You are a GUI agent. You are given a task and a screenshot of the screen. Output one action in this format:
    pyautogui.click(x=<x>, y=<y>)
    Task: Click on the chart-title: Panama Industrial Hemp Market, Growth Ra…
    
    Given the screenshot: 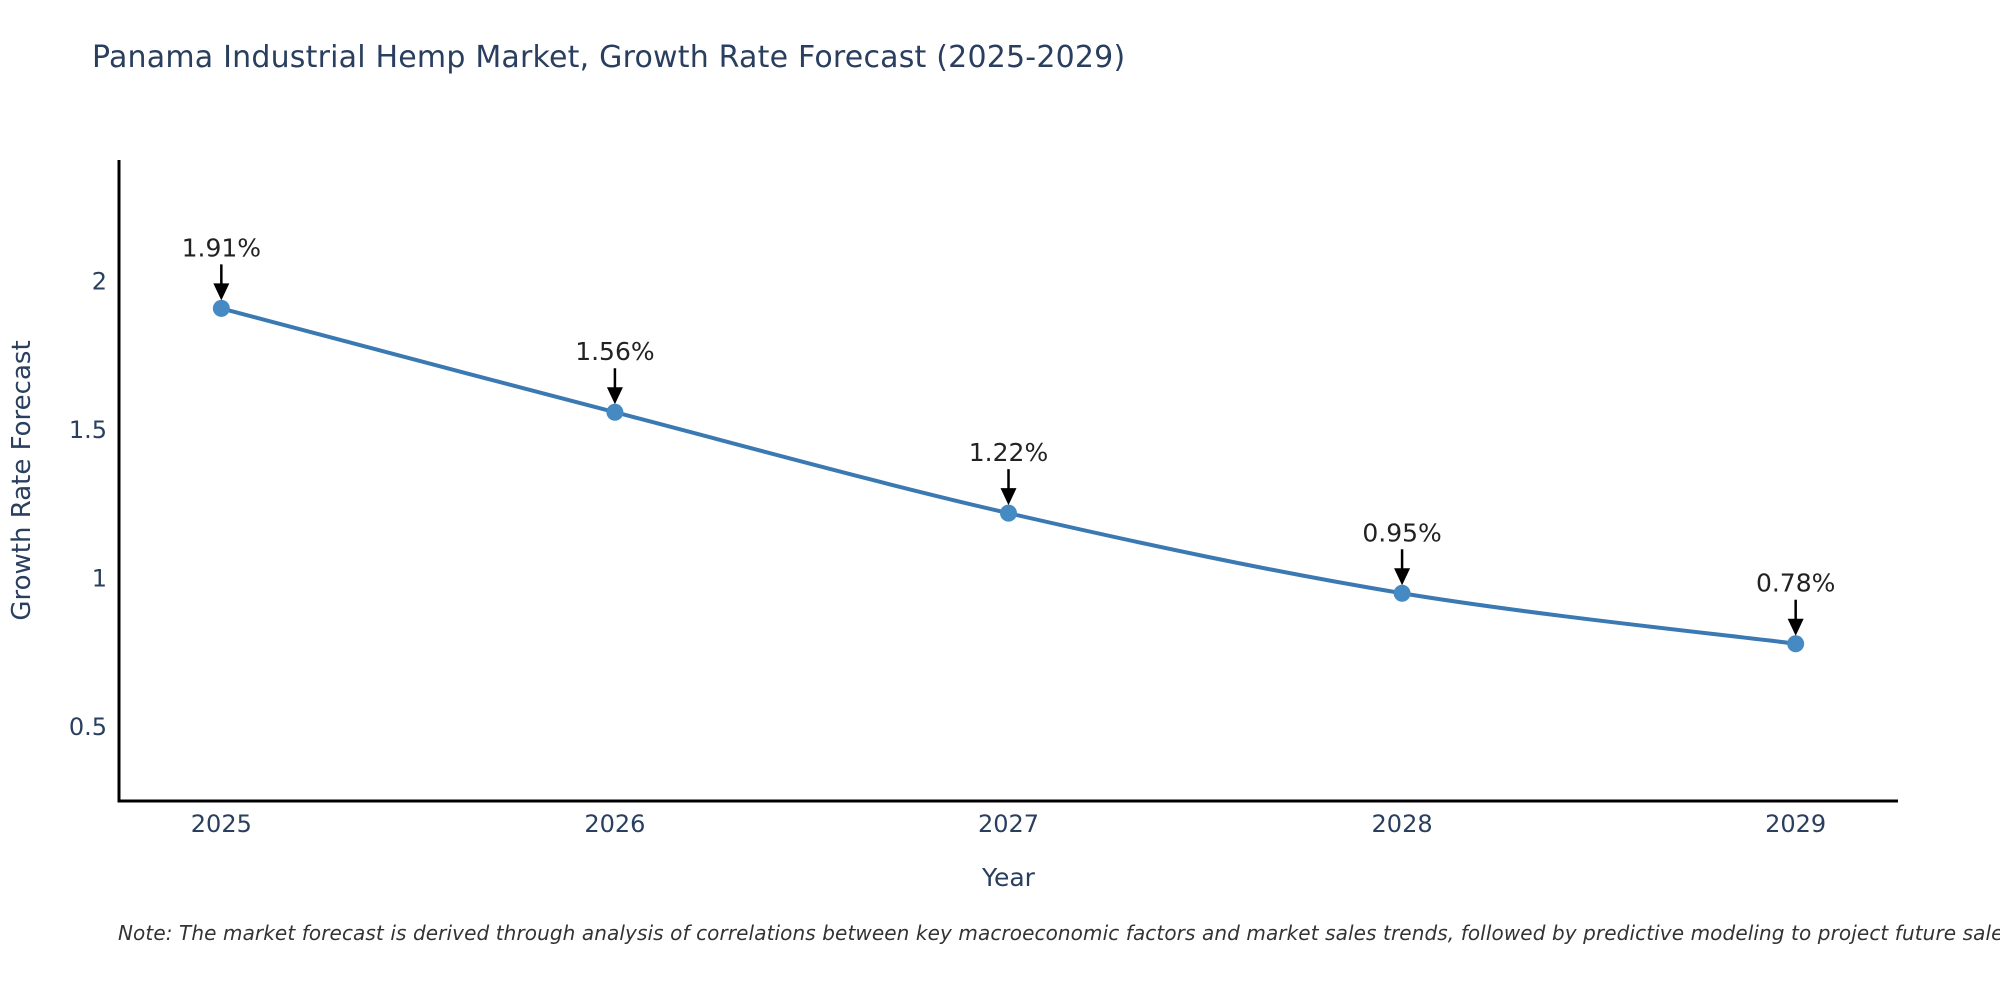 What is the action you would take?
    pyautogui.click(x=609, y=57)
    